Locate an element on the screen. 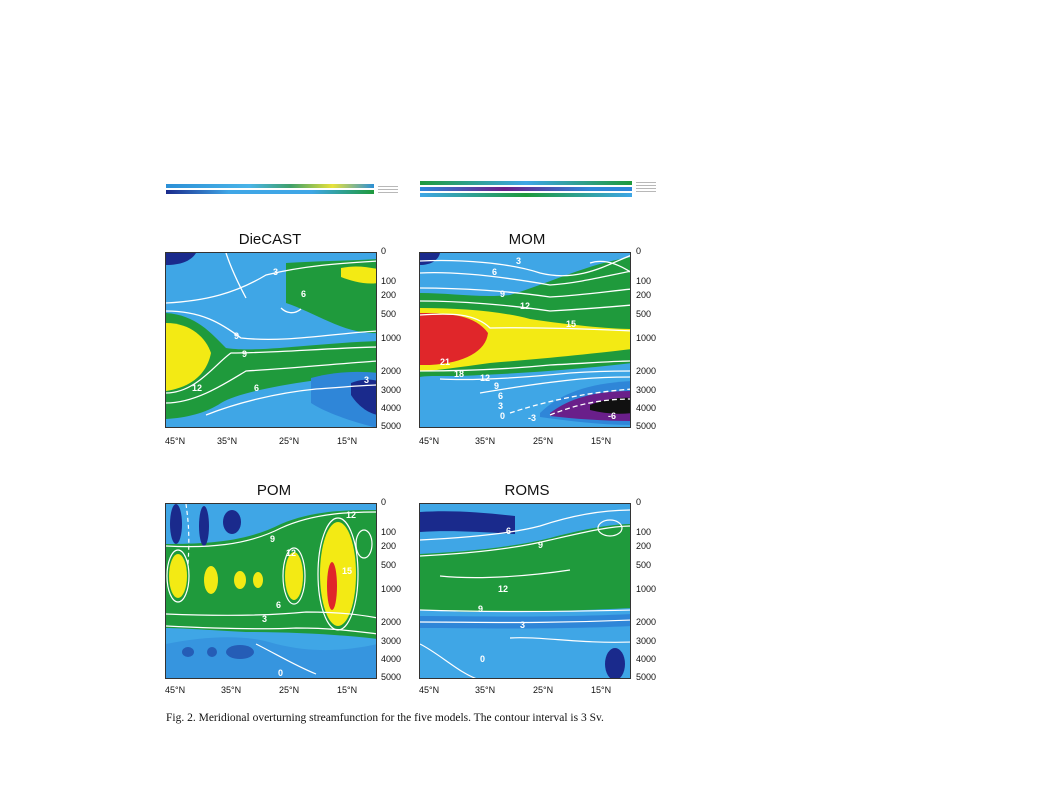  depth-axis-pom: 0 100 200 500 1000 2000 3000 4000 5000 is located at coordinates (396, 589).